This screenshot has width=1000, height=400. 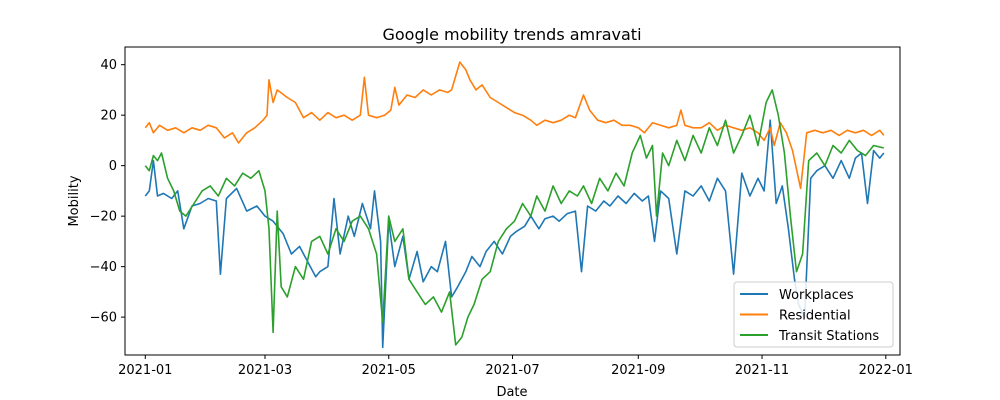 What do you see at coordinates (389, 370) in the screenshot?
I see `x-tick-label: 2021-05` at bounding box center [389, 370].